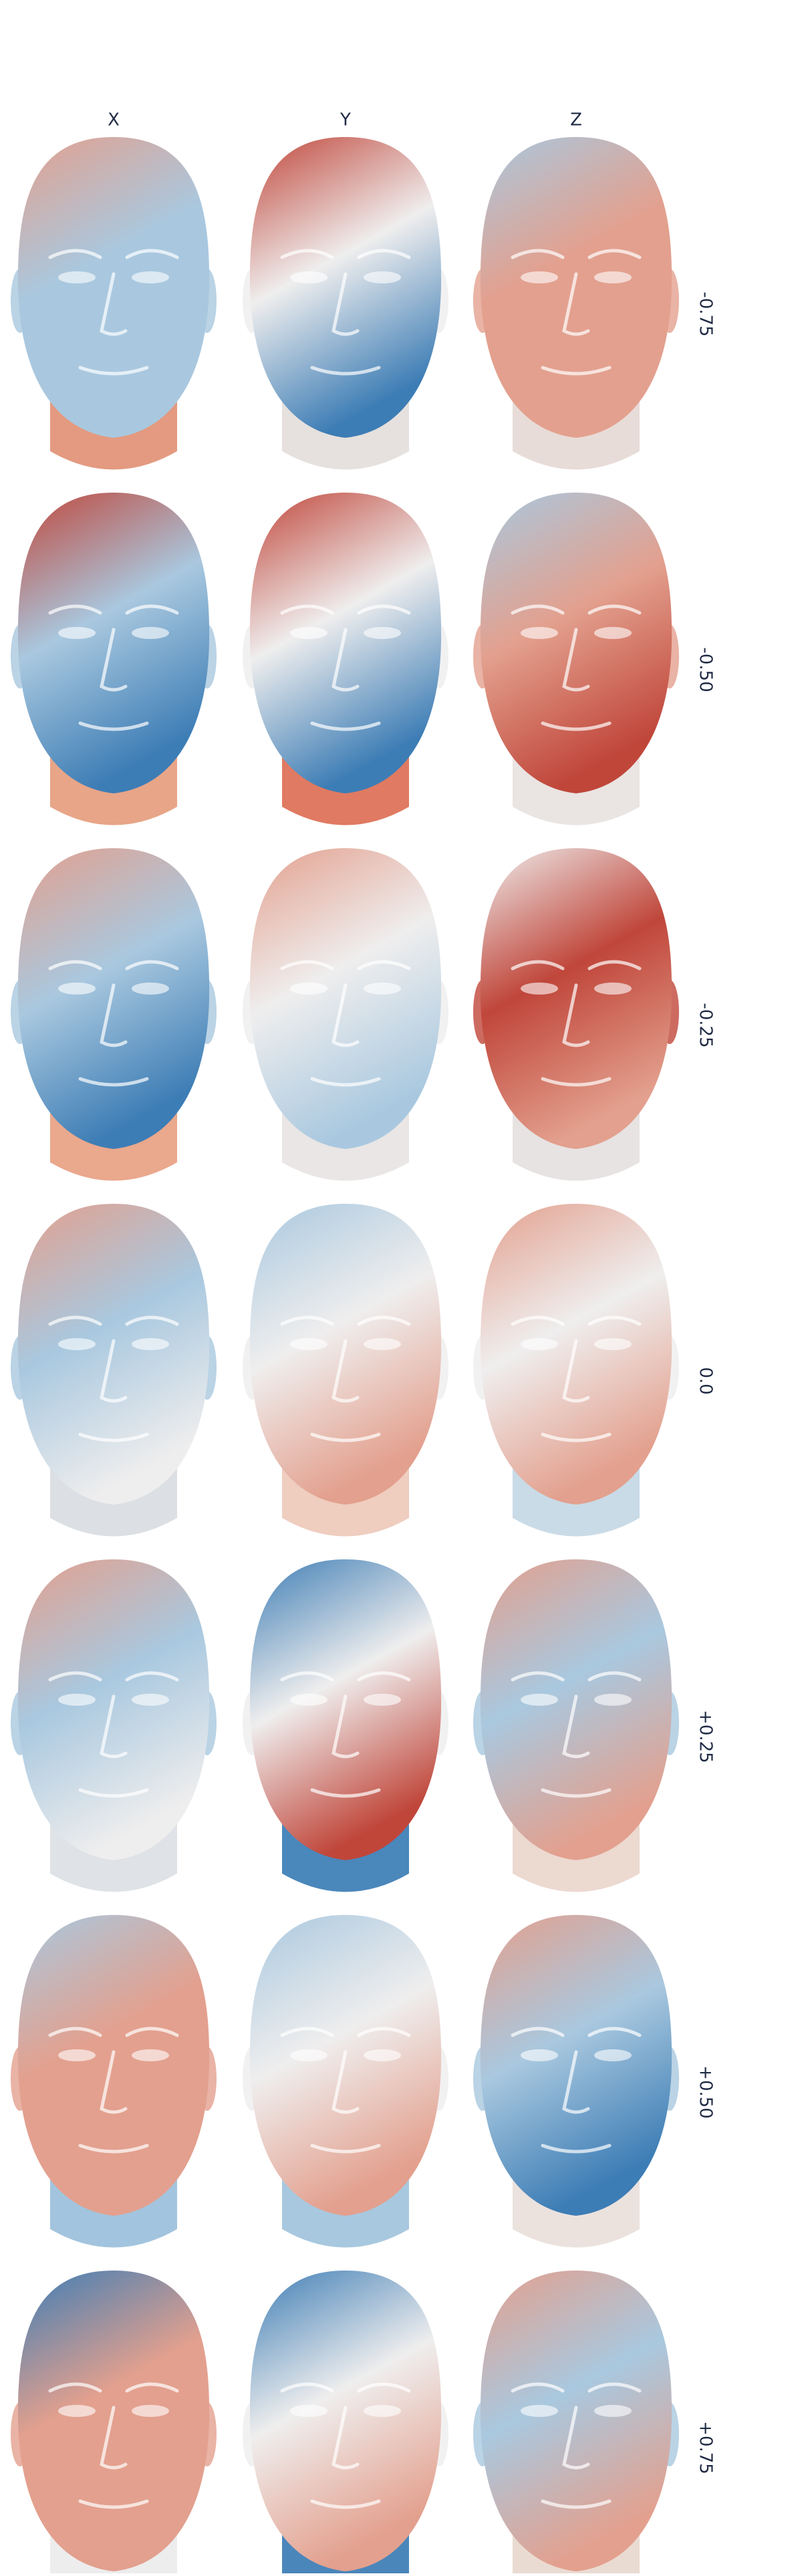  I want to click on row-label: 0.0, so click(706, 1380).